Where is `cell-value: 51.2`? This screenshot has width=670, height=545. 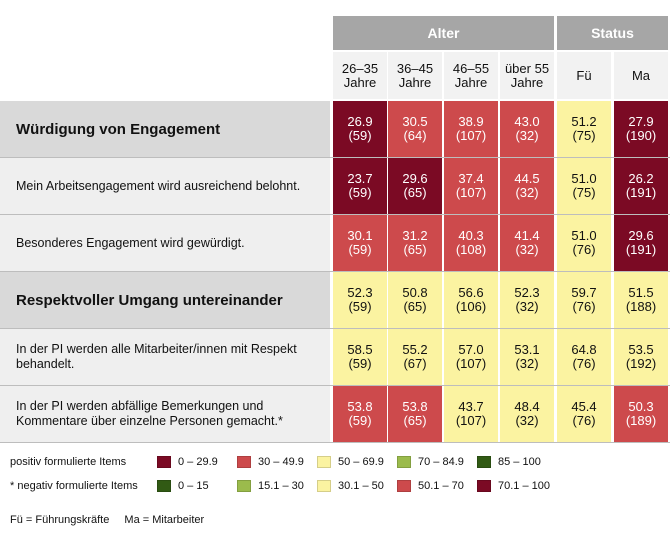 cell-value: 51.2 is located at coordinates (584, 121).